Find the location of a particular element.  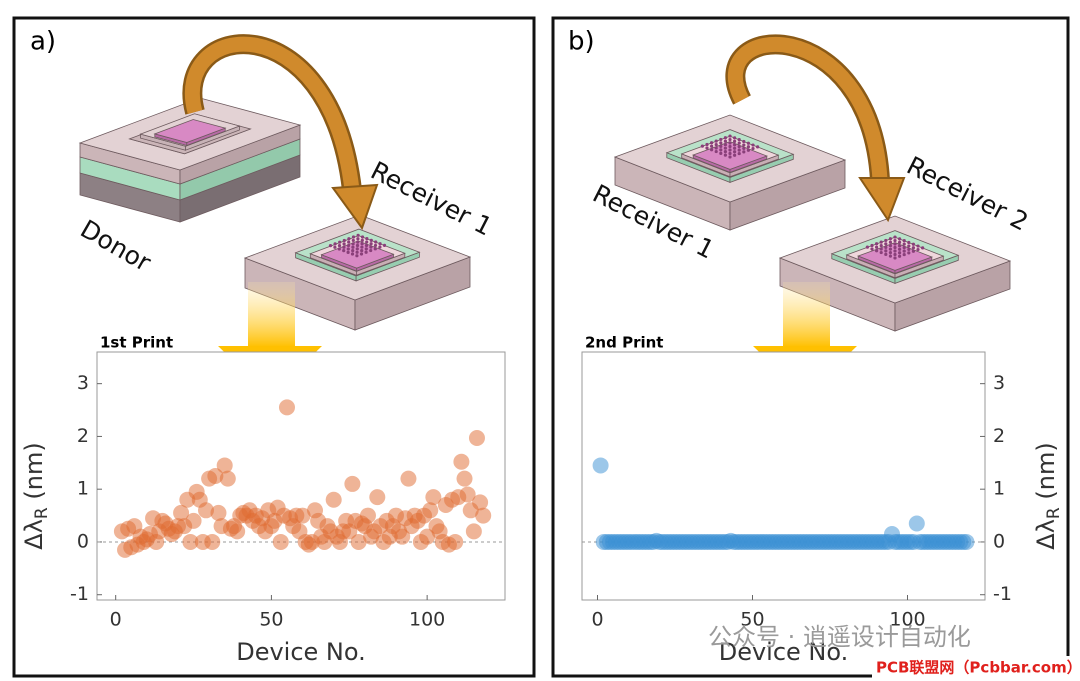

y-axis-label: Δλ is located at coordinates (34, 534).